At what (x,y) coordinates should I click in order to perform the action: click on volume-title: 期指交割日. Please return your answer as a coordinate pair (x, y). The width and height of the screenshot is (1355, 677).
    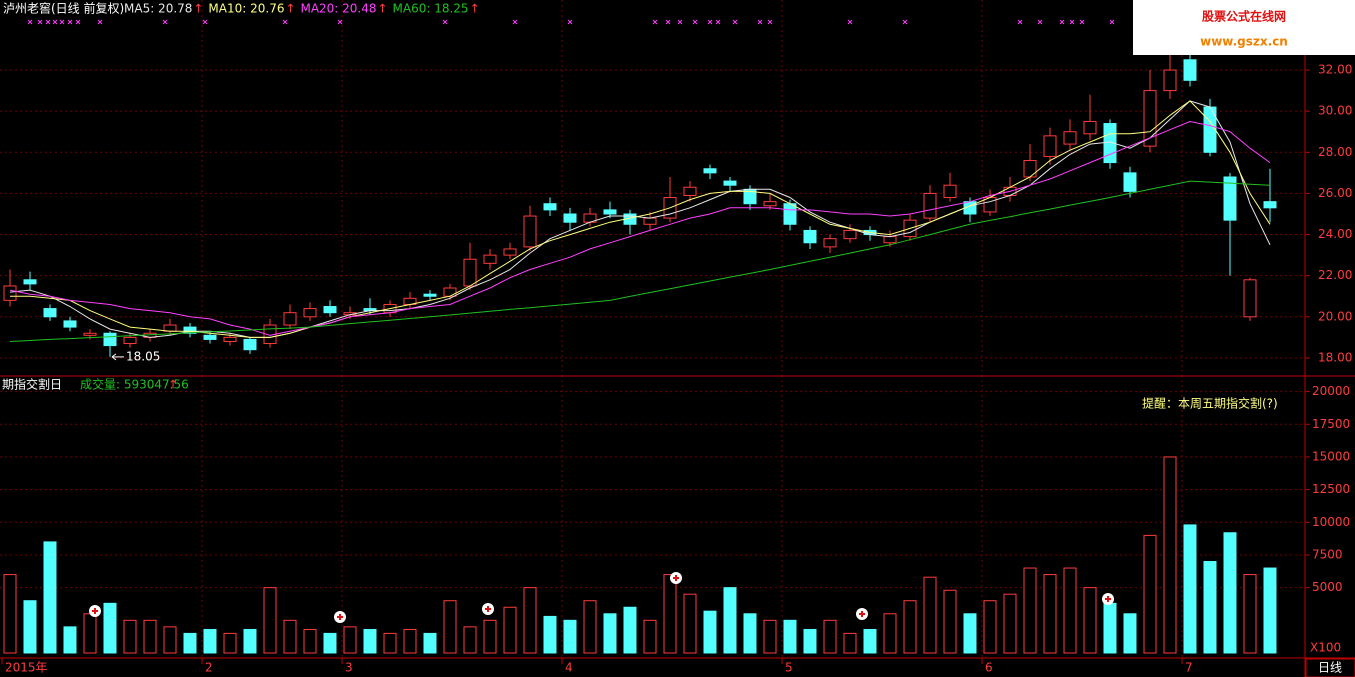
    Looking at the image, I should click on (32, 384).